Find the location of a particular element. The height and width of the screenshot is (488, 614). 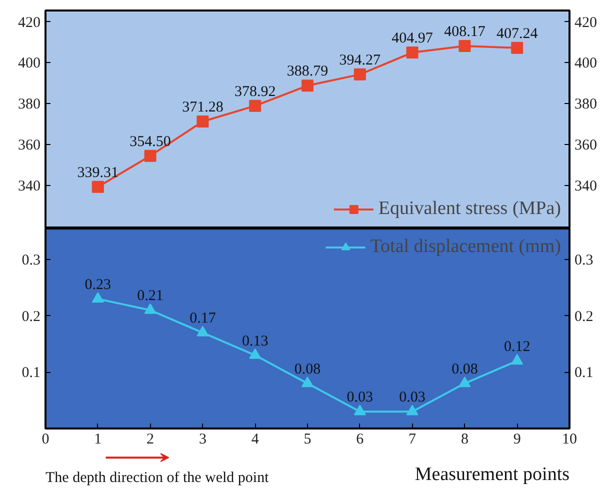

y-tick-label: 340 is located at coordinates (29, 186).